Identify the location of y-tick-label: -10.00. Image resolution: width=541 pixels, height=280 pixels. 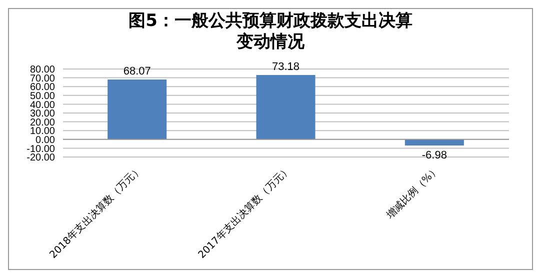
(41, 149).